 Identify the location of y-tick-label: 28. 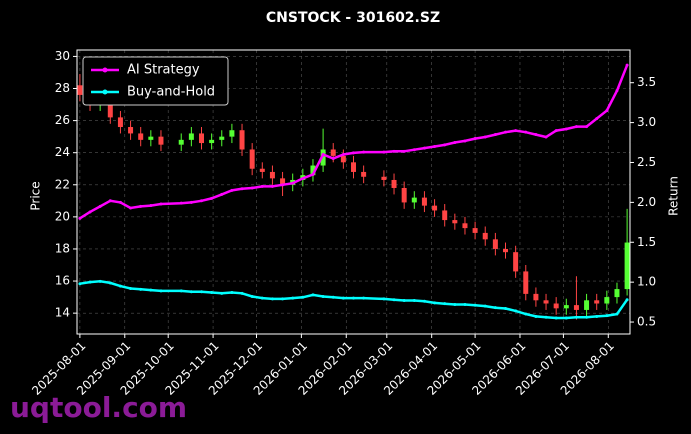
(62, 88).